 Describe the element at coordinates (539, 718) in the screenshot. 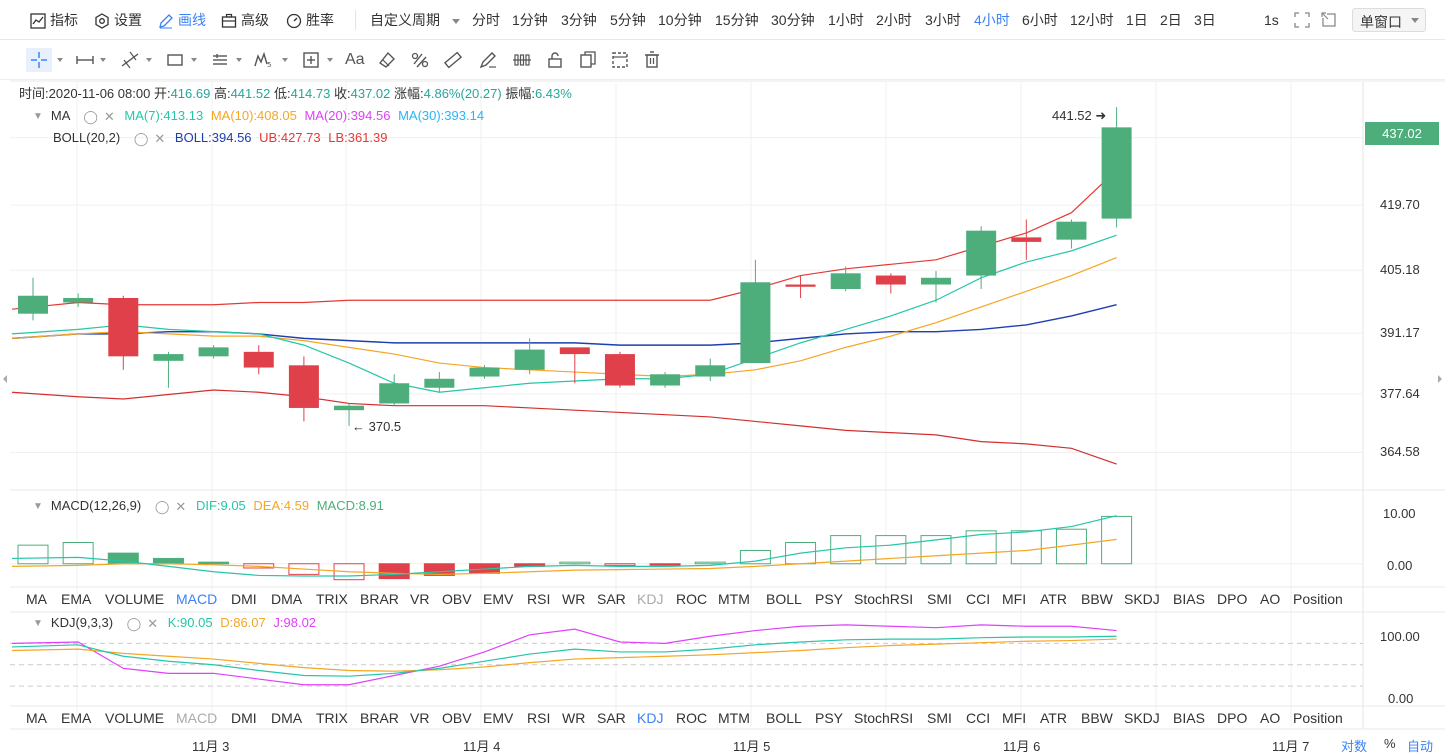

I see `tab-rsi: RSI` at that location.